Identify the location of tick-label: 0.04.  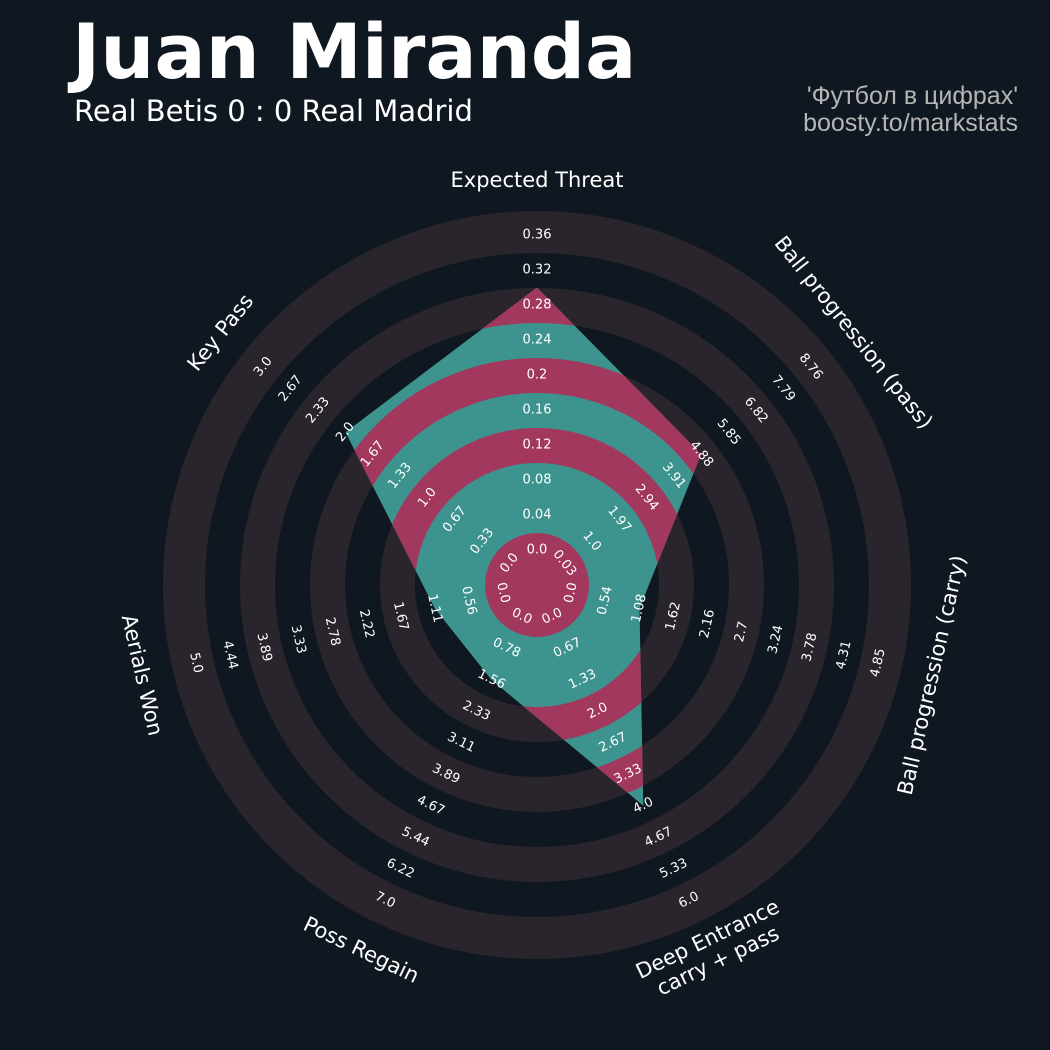
(537, 515).